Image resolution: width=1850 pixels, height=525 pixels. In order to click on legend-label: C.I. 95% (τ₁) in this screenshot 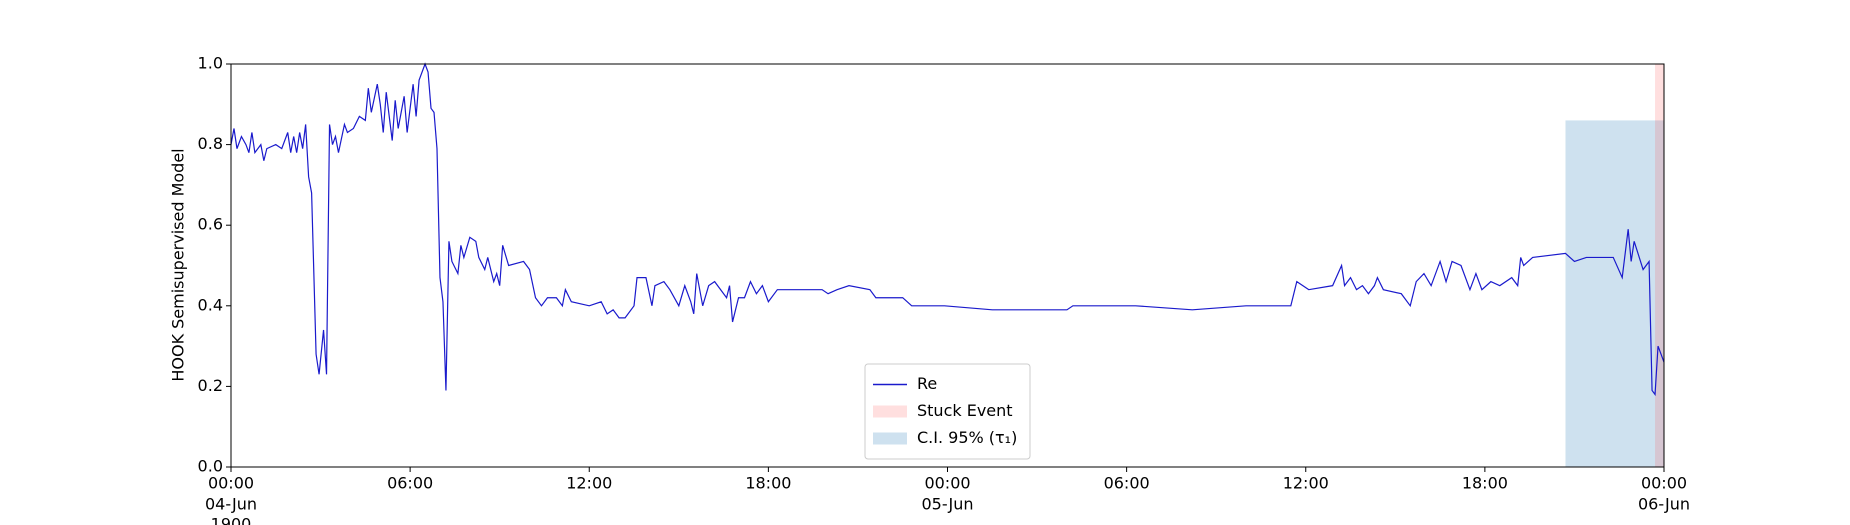, I will do `click(967, 437)`.